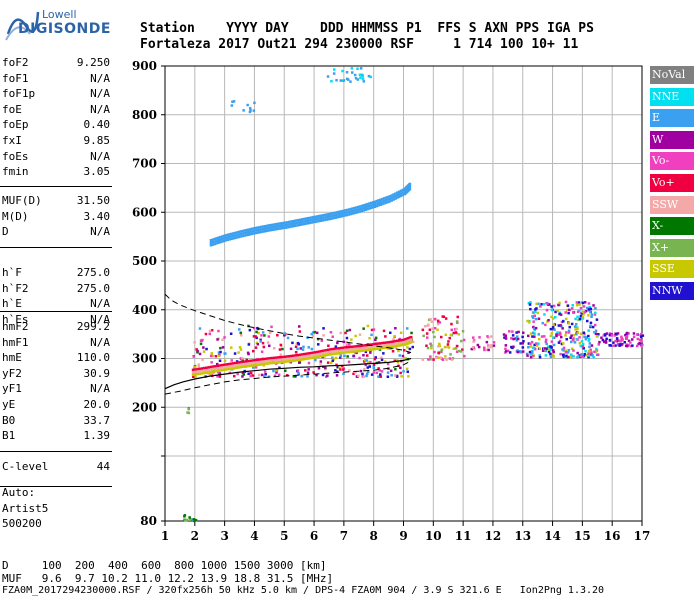 Image resolution: width=700 pixels, height=600 pixels. Describe the element at coordinates (15, 319) in the screenshot. I see `param-label: h`Es` at that location.